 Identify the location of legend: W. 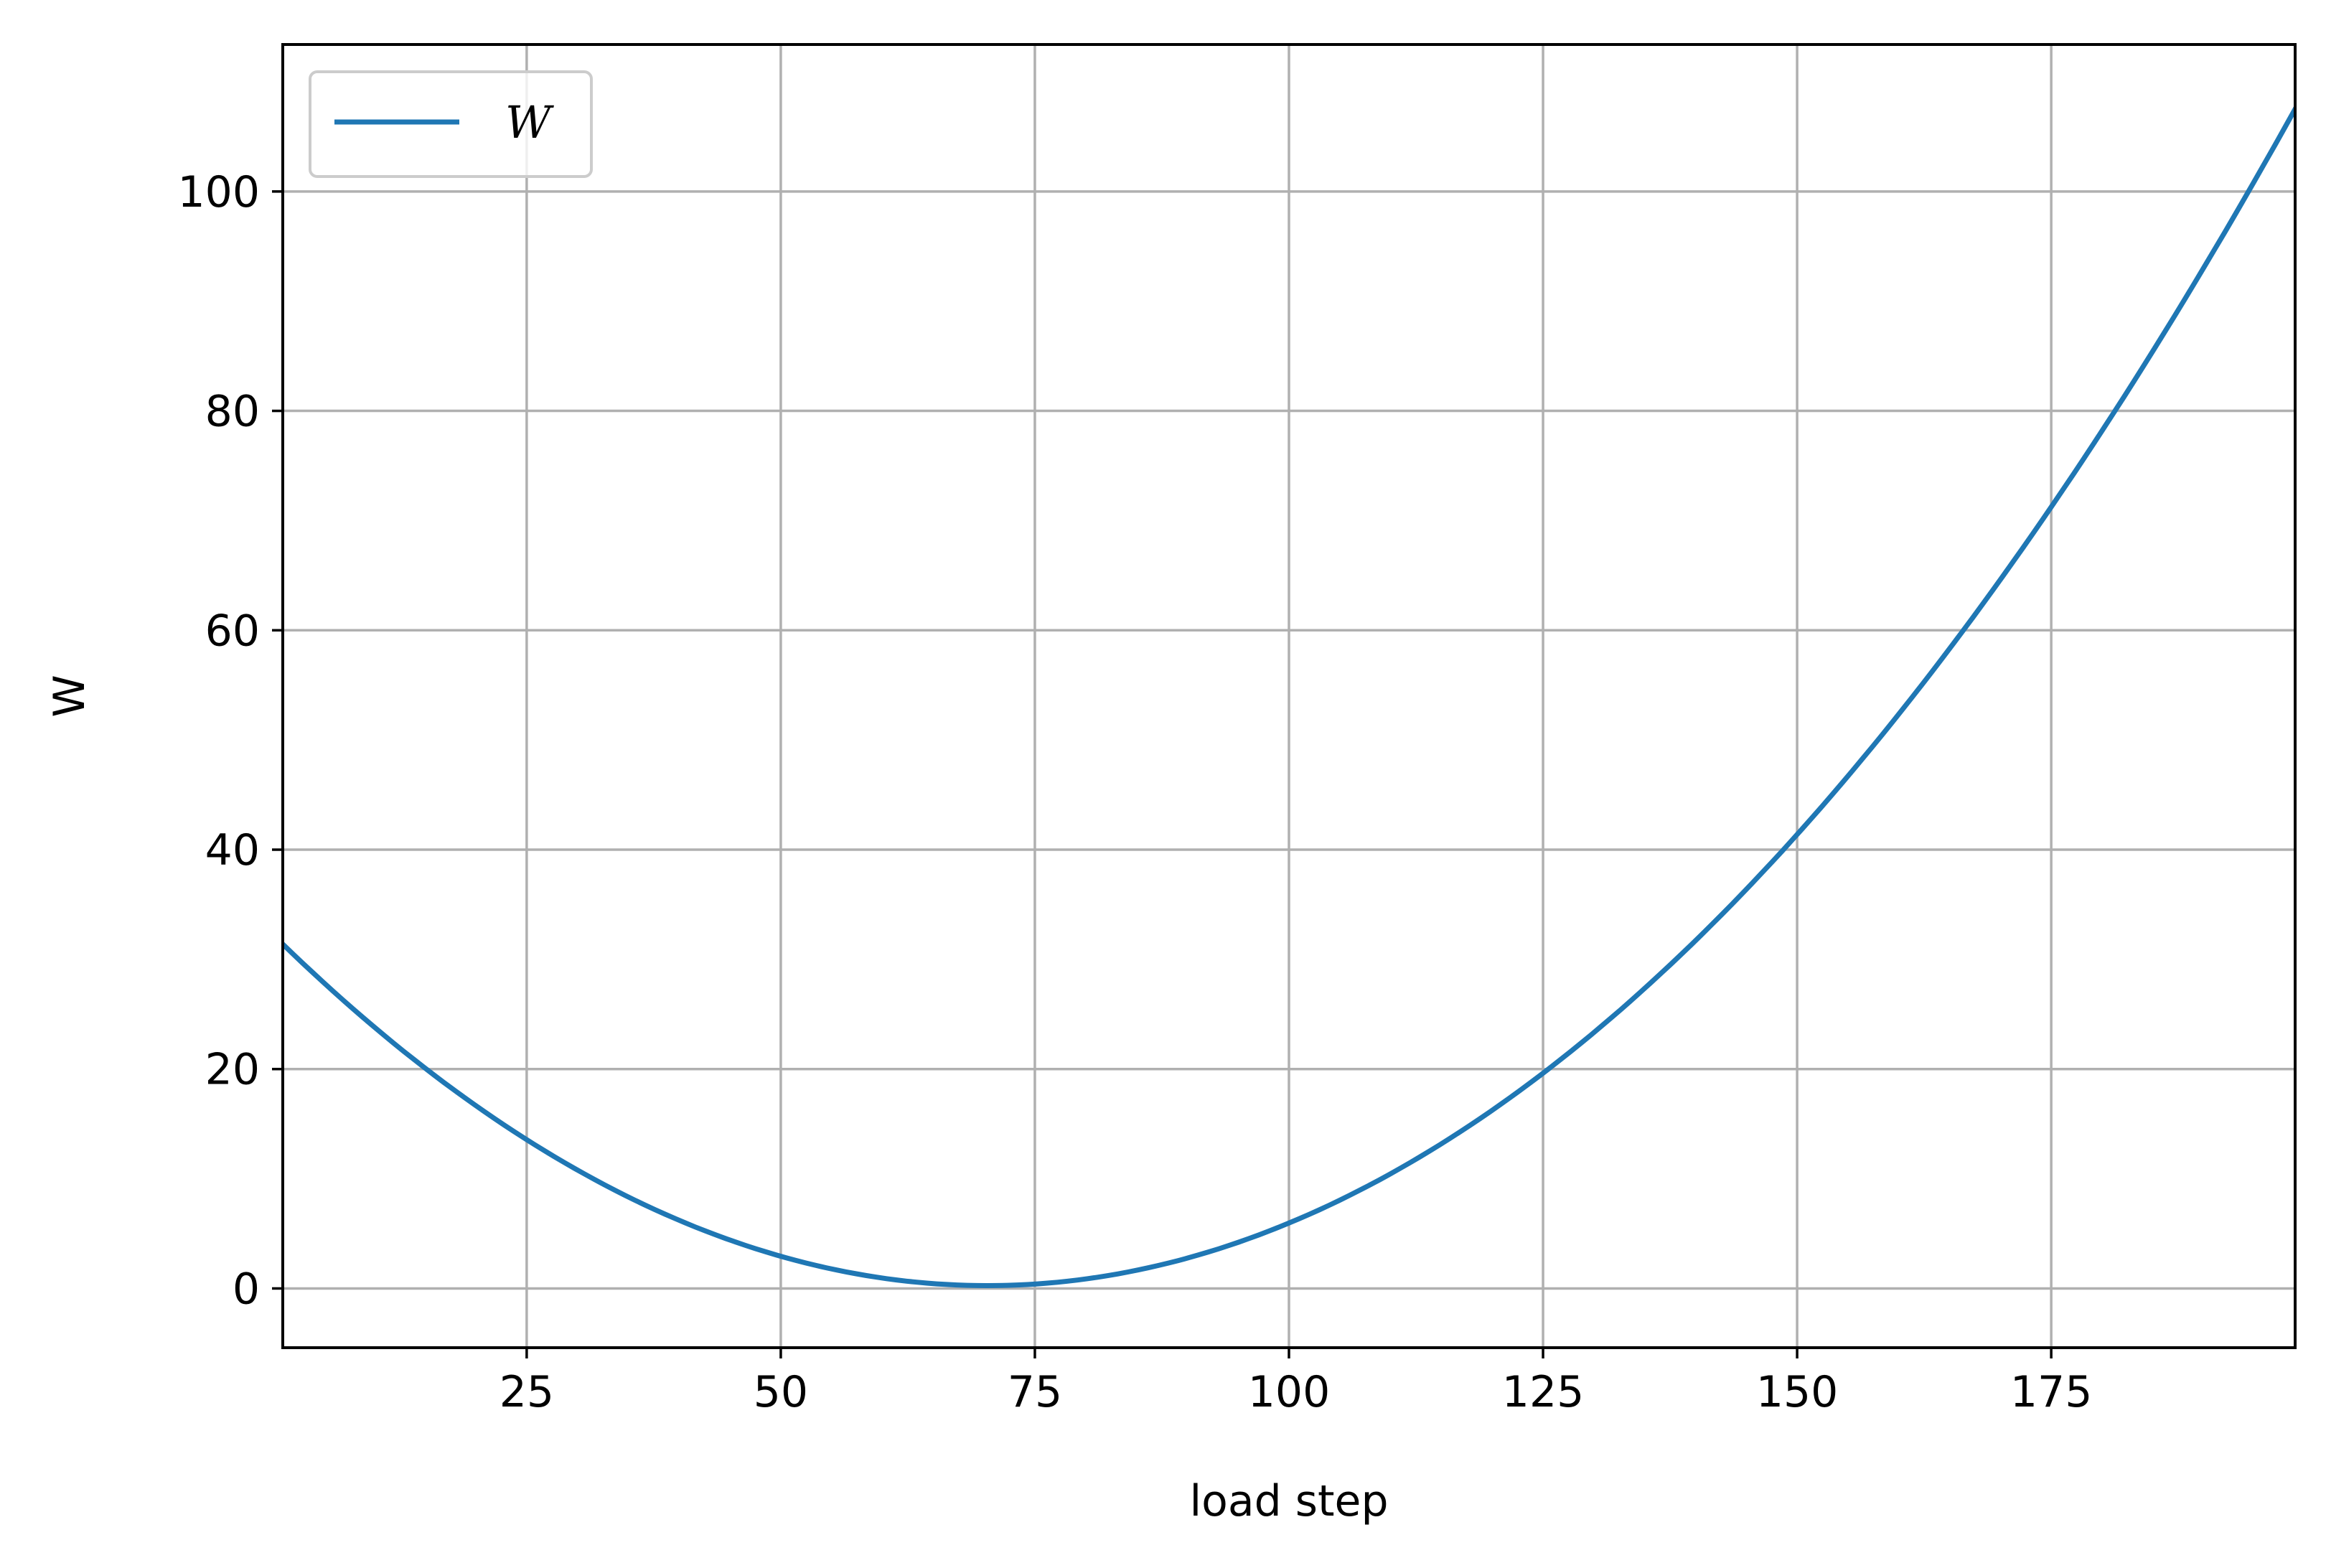
(451, 124).